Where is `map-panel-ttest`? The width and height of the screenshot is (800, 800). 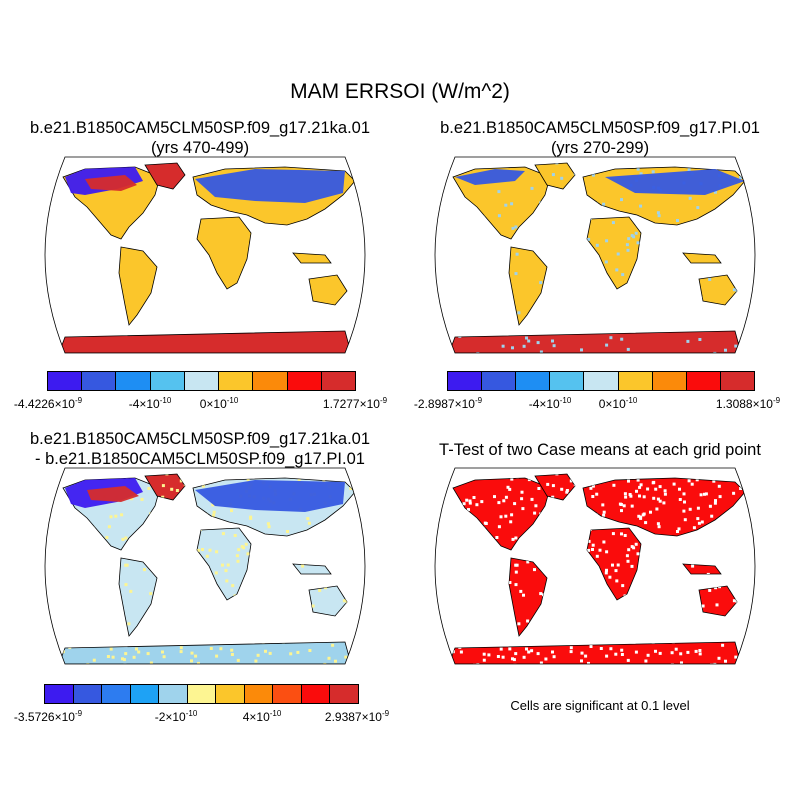 map-panel-ttest is located at coordinates (595, 566).